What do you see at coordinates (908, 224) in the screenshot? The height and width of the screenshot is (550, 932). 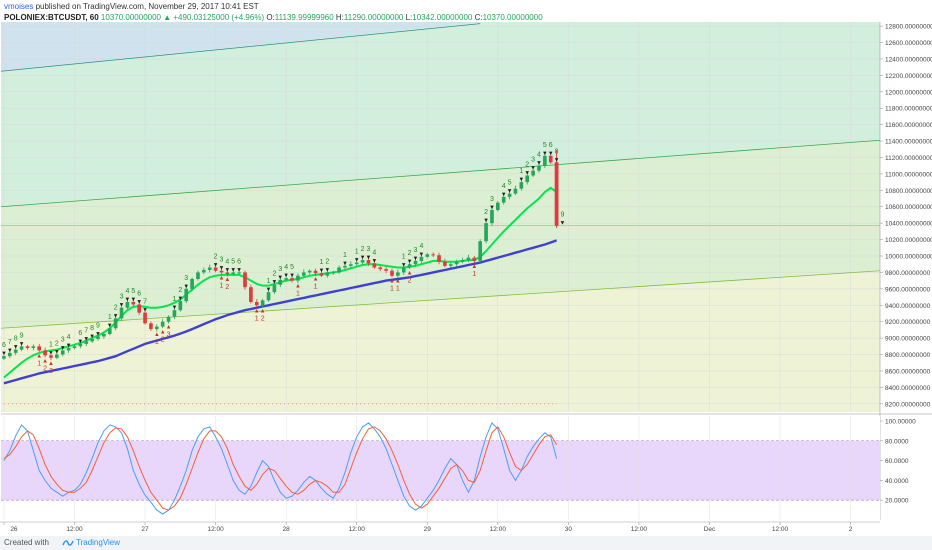 I see `price-tick-label: 10400.00000000` at bounding box center [908, 224].